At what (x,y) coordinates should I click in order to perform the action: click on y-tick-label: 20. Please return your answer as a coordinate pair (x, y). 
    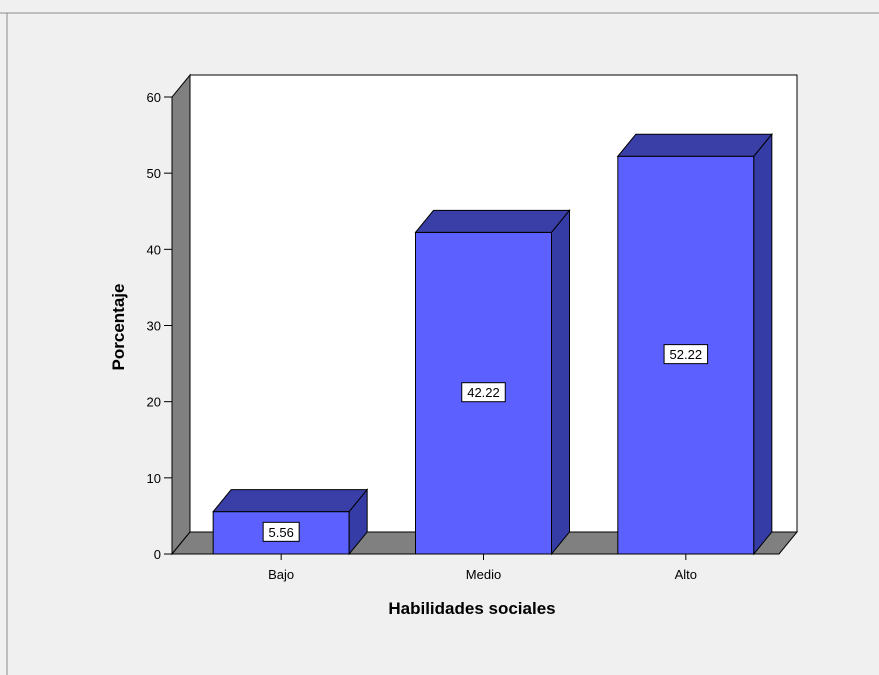
    Looking at the image, I should click on (154, 402).